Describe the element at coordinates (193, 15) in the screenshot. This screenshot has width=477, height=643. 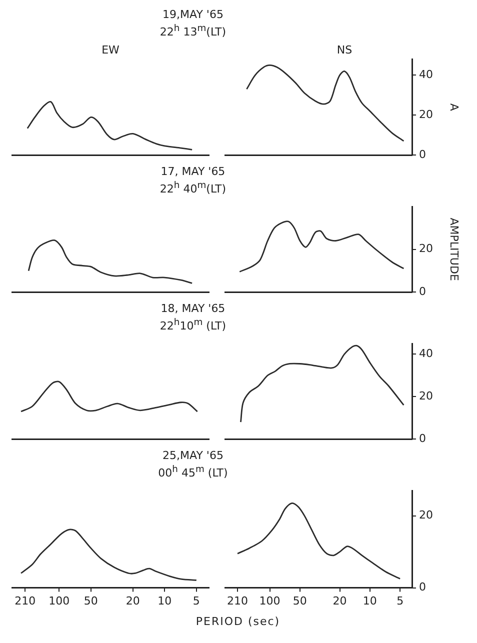
I see `text: 19,MAY '65` at that location.